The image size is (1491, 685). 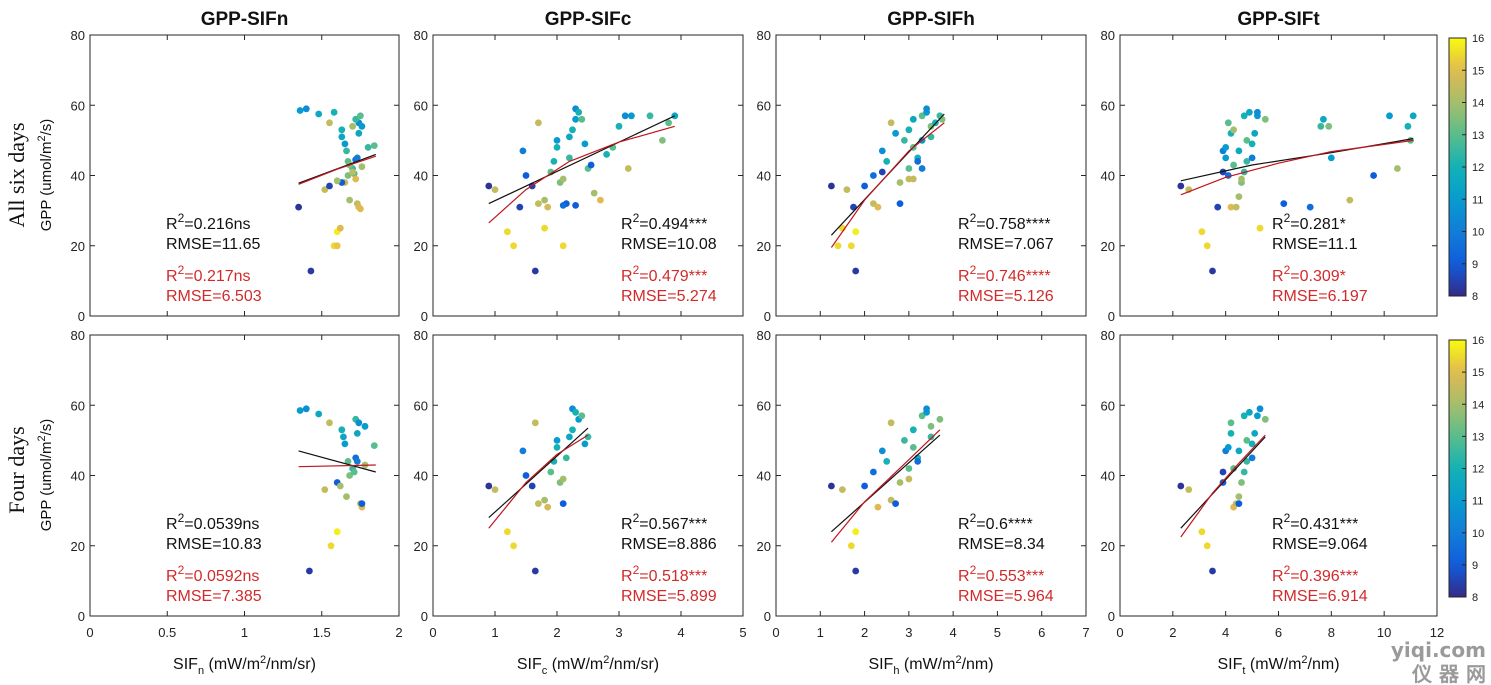 I want to click on stats-nonlinear-rmse: RMSE=6.914, so click(x=1320, y=596).